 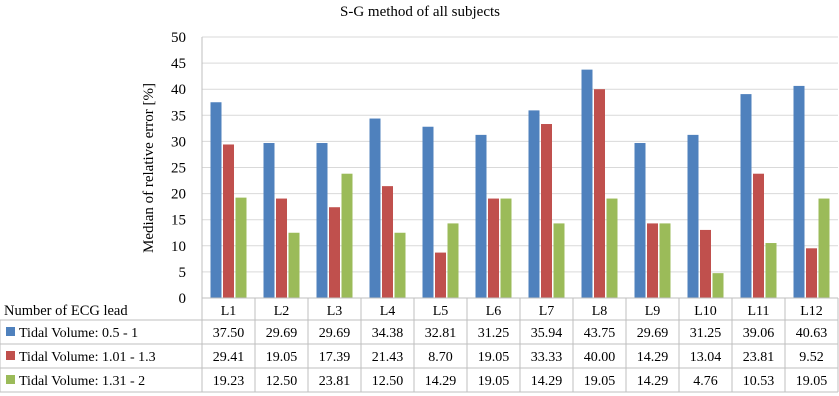 I want to click on data-label: 43.75, so click(x=600, y=333).